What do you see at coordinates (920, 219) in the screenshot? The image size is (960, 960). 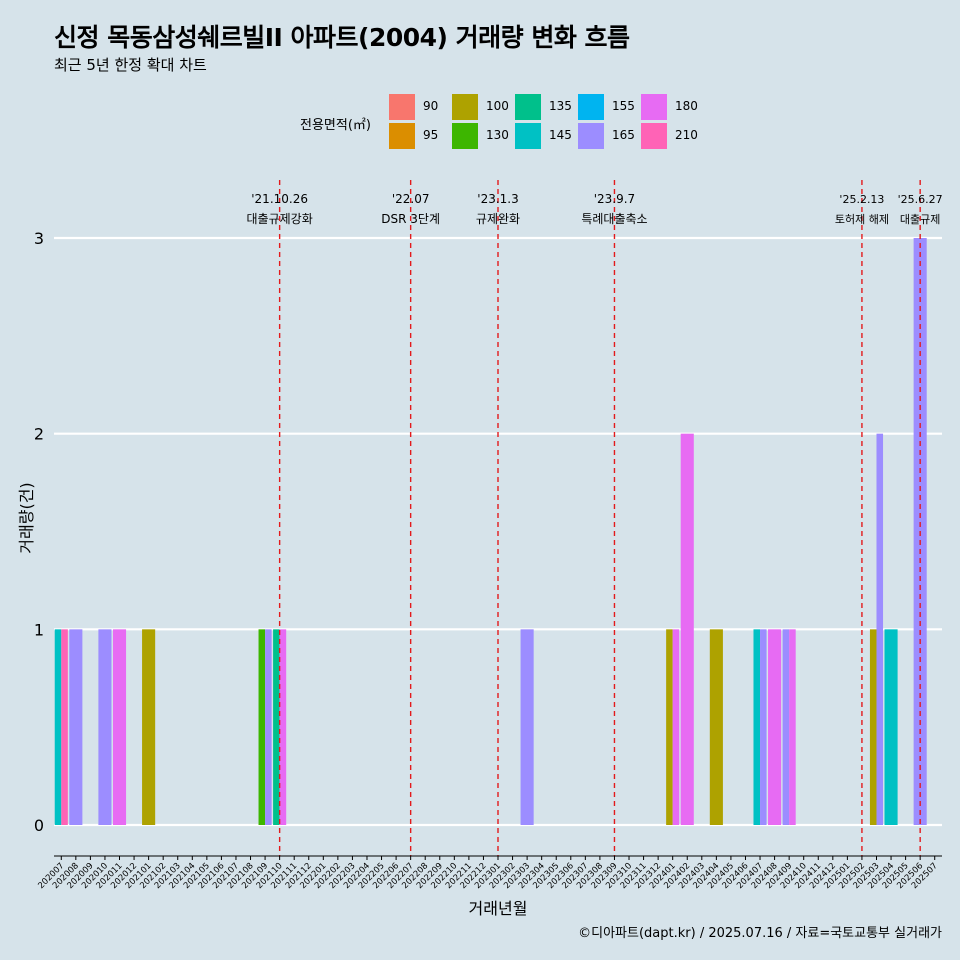 I see `event-label: 대출규제` at bounding box center [920, 219].